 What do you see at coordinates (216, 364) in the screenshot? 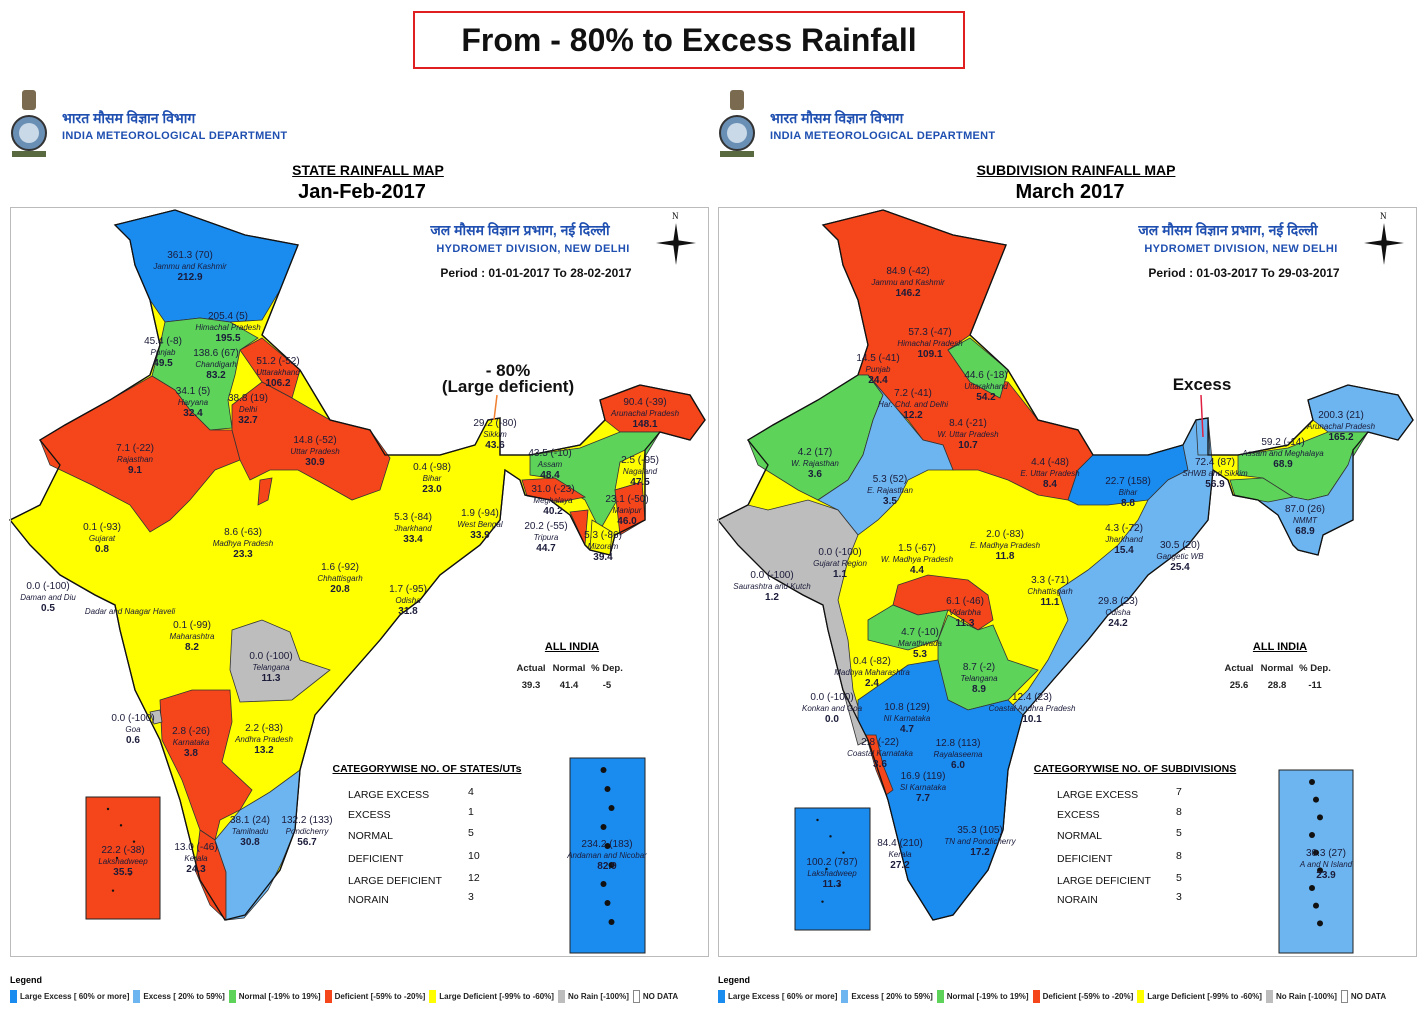
I see `region-label: 138.6 (67) Chandigarh 83.2` at bounding box center [216, 364].